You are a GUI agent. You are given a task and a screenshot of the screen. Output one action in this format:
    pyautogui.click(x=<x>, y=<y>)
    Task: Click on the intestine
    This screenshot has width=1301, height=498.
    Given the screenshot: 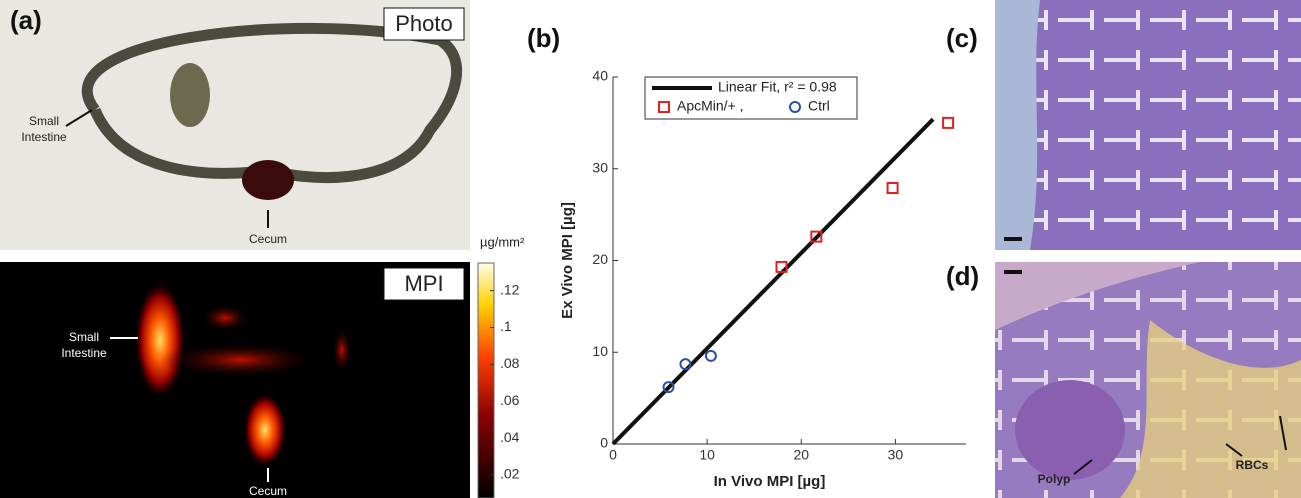 What is the action you would take?
    pyautogui.click(x=272, y=103)
    